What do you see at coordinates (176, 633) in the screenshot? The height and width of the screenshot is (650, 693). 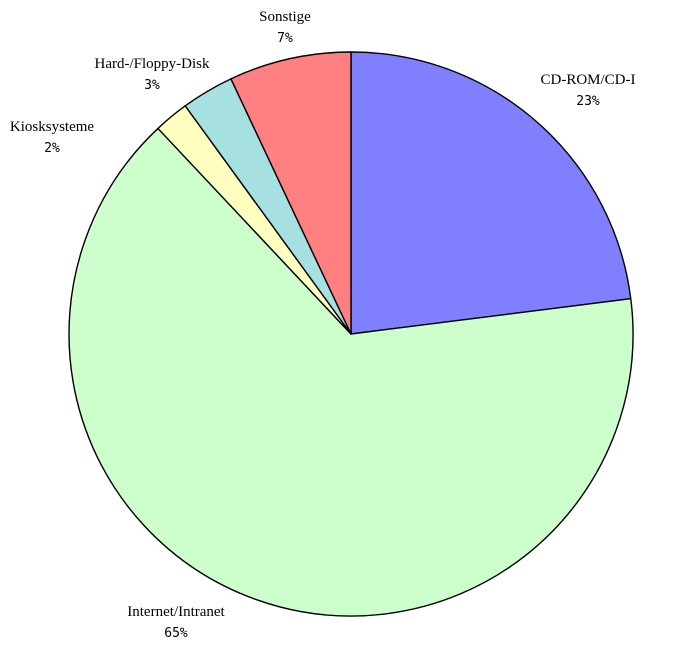 I see `slice-value-label: 65%` at bounding box center [176, 633].